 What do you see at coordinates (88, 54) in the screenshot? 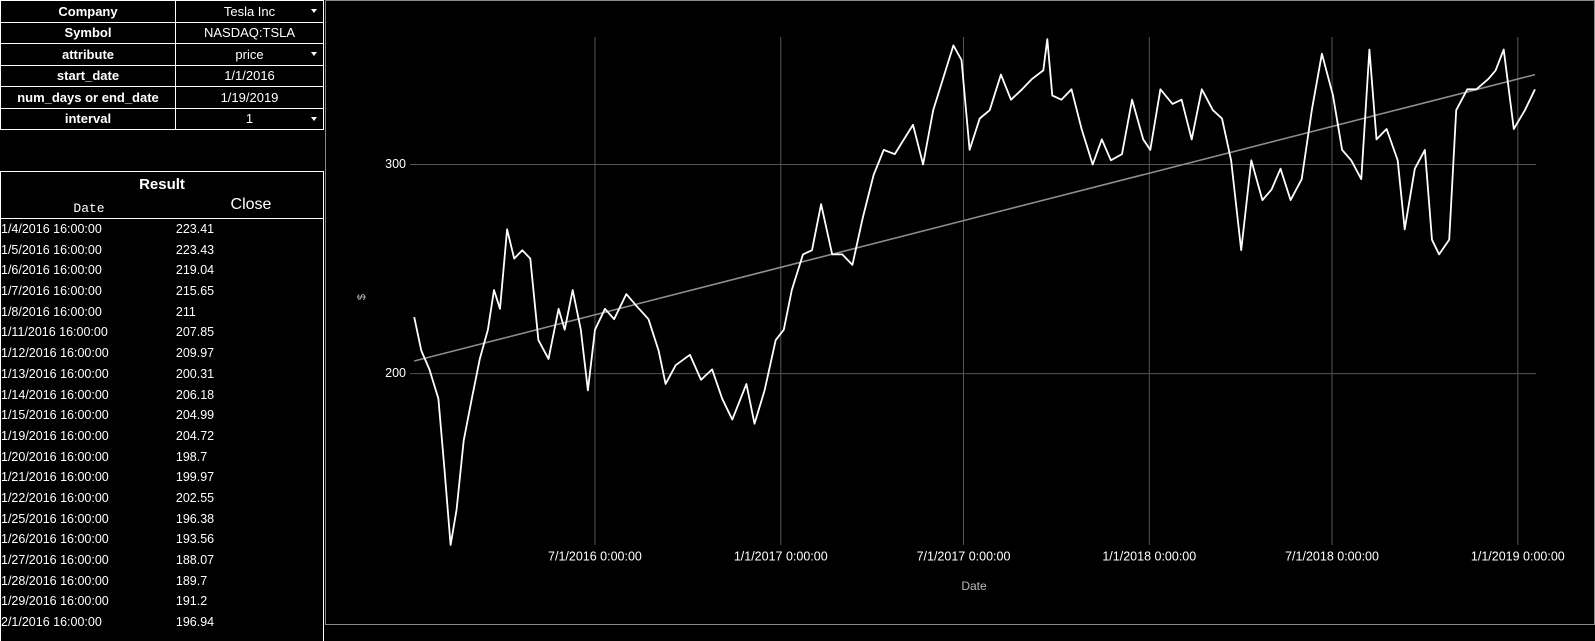
I see `parameter-label: attribute` at bounding box center [88, 54].